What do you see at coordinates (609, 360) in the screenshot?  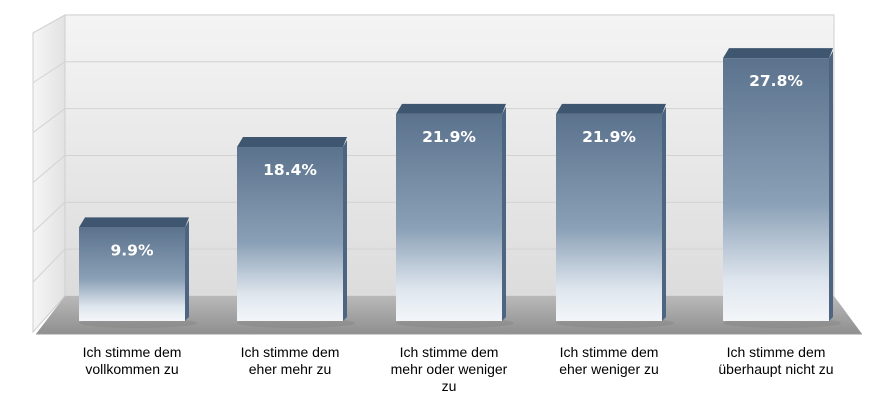 I see `x-tick-label: Ich stimme dem eher weniger zu` at bounding box center [609, 360].